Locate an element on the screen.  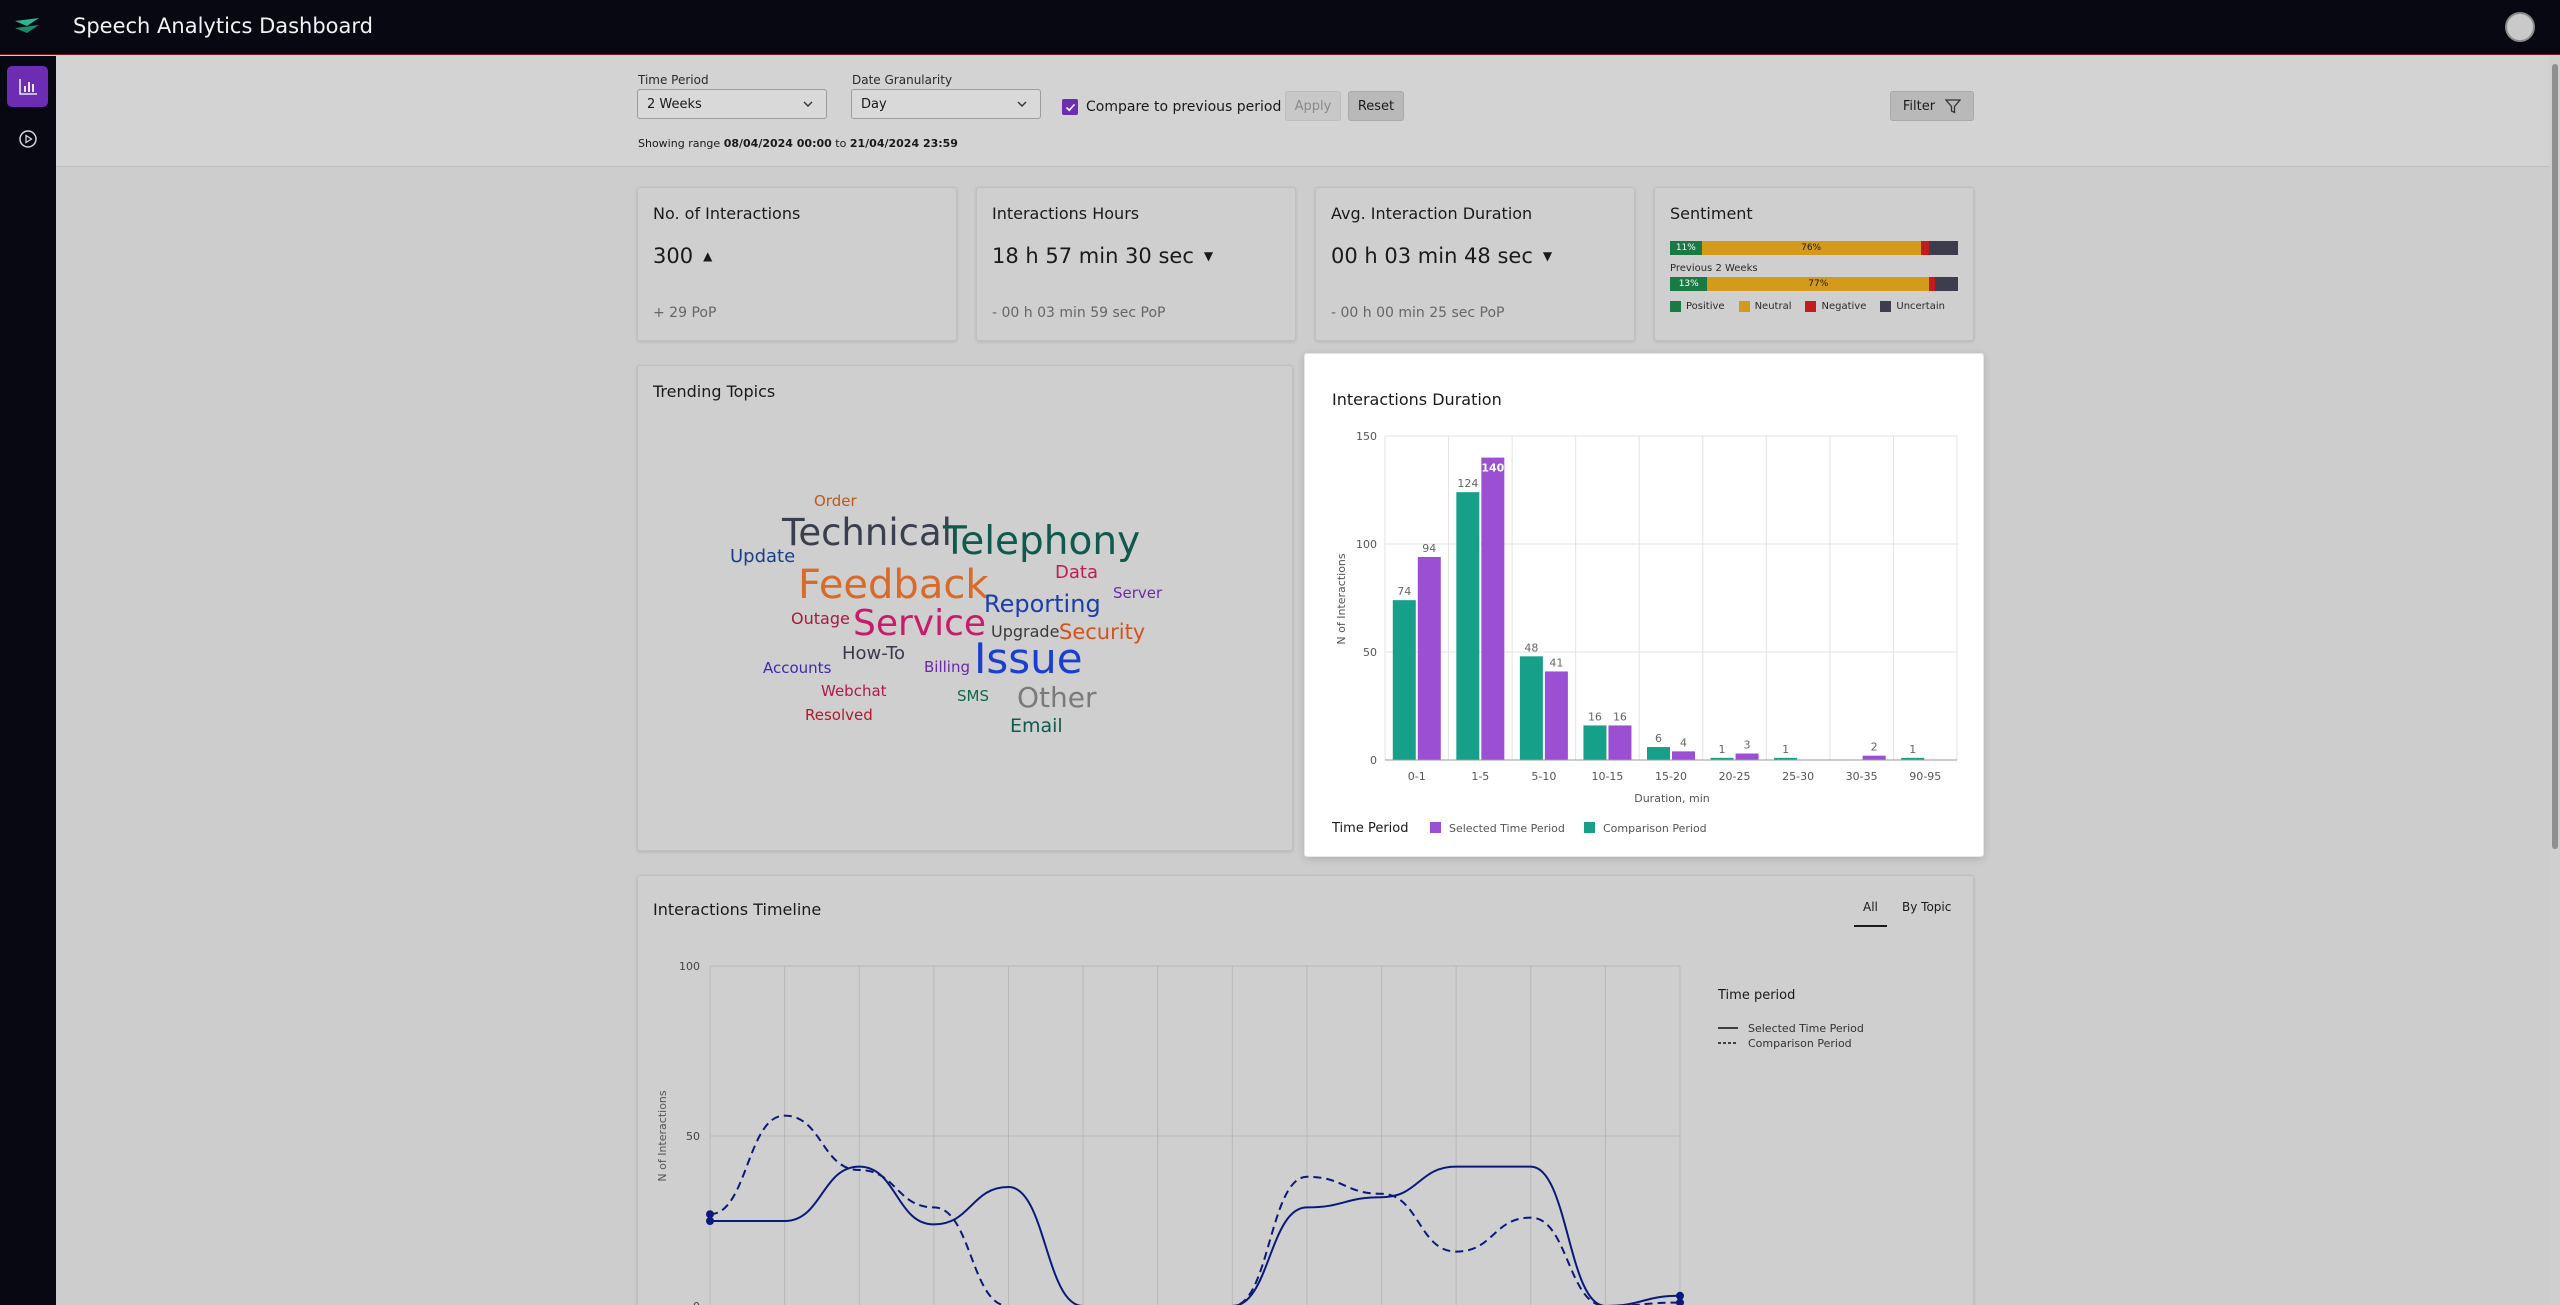
word-webchat: Webchat is located at coordinates (854, 691).